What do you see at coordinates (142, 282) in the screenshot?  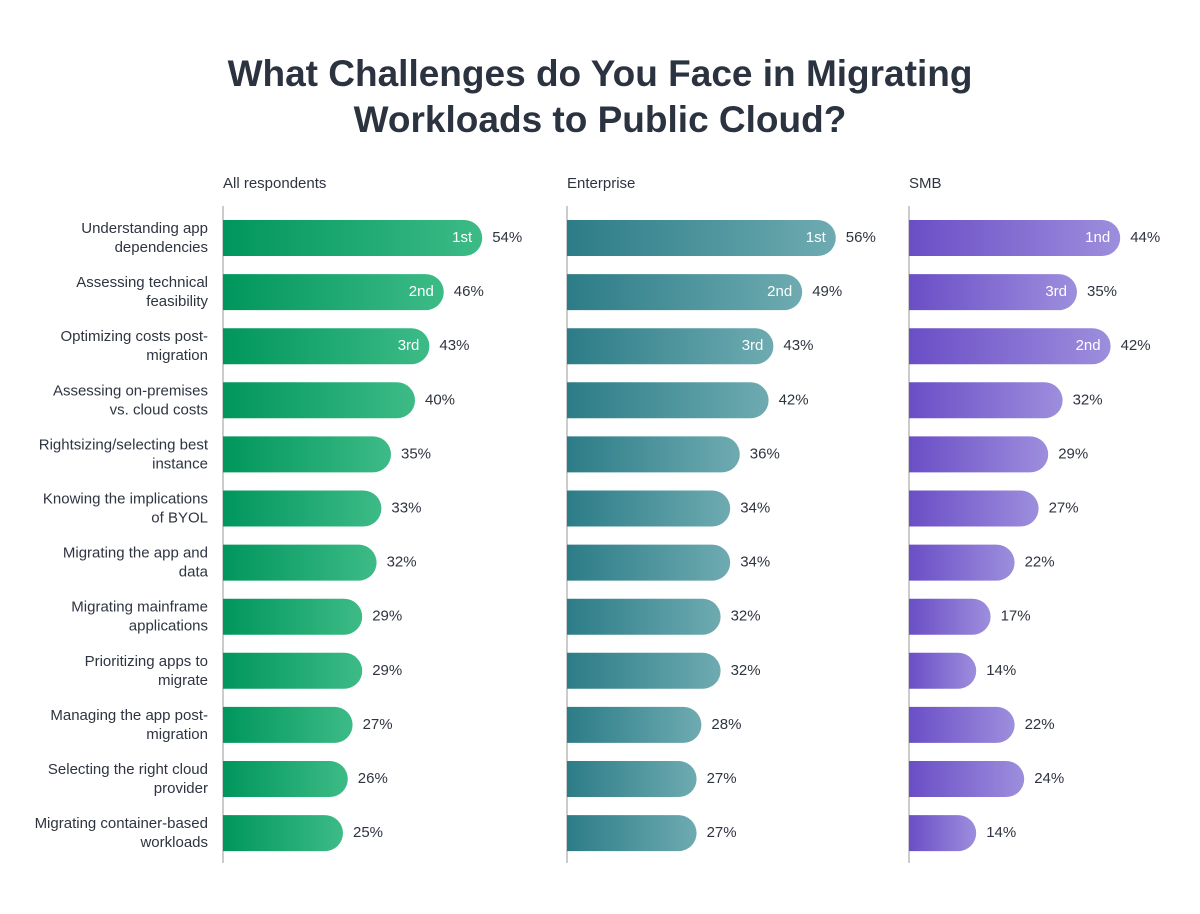 I see `category-label: Assessing technical` at bounding box center [142, 282].